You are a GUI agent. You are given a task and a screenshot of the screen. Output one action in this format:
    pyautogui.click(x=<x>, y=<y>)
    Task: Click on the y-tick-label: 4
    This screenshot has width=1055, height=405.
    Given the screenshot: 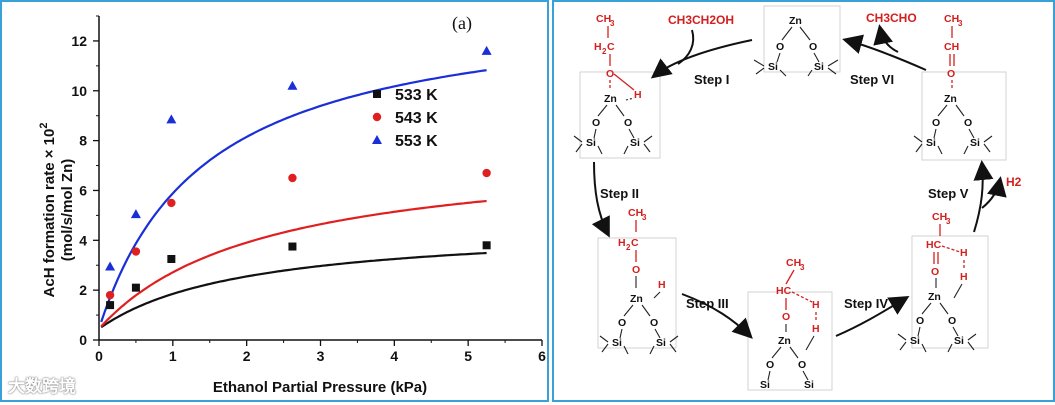 What is the action you would take?
    pyautogui.click(x=83, y=240)
    